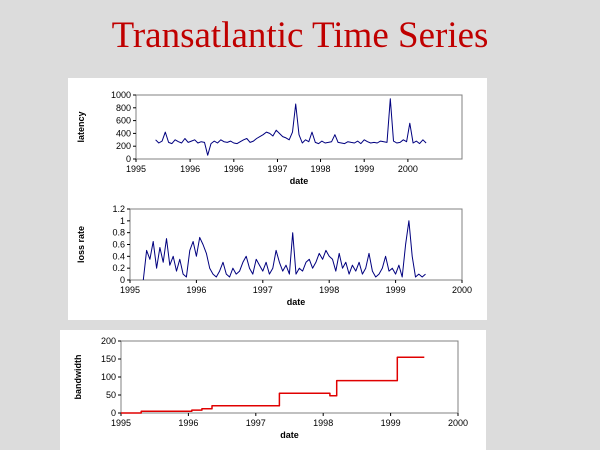  What do you see at coordinates (118, 209) in the screenshot?
I see `y-tick-label: 1.2` at bounding box center [118, 209].